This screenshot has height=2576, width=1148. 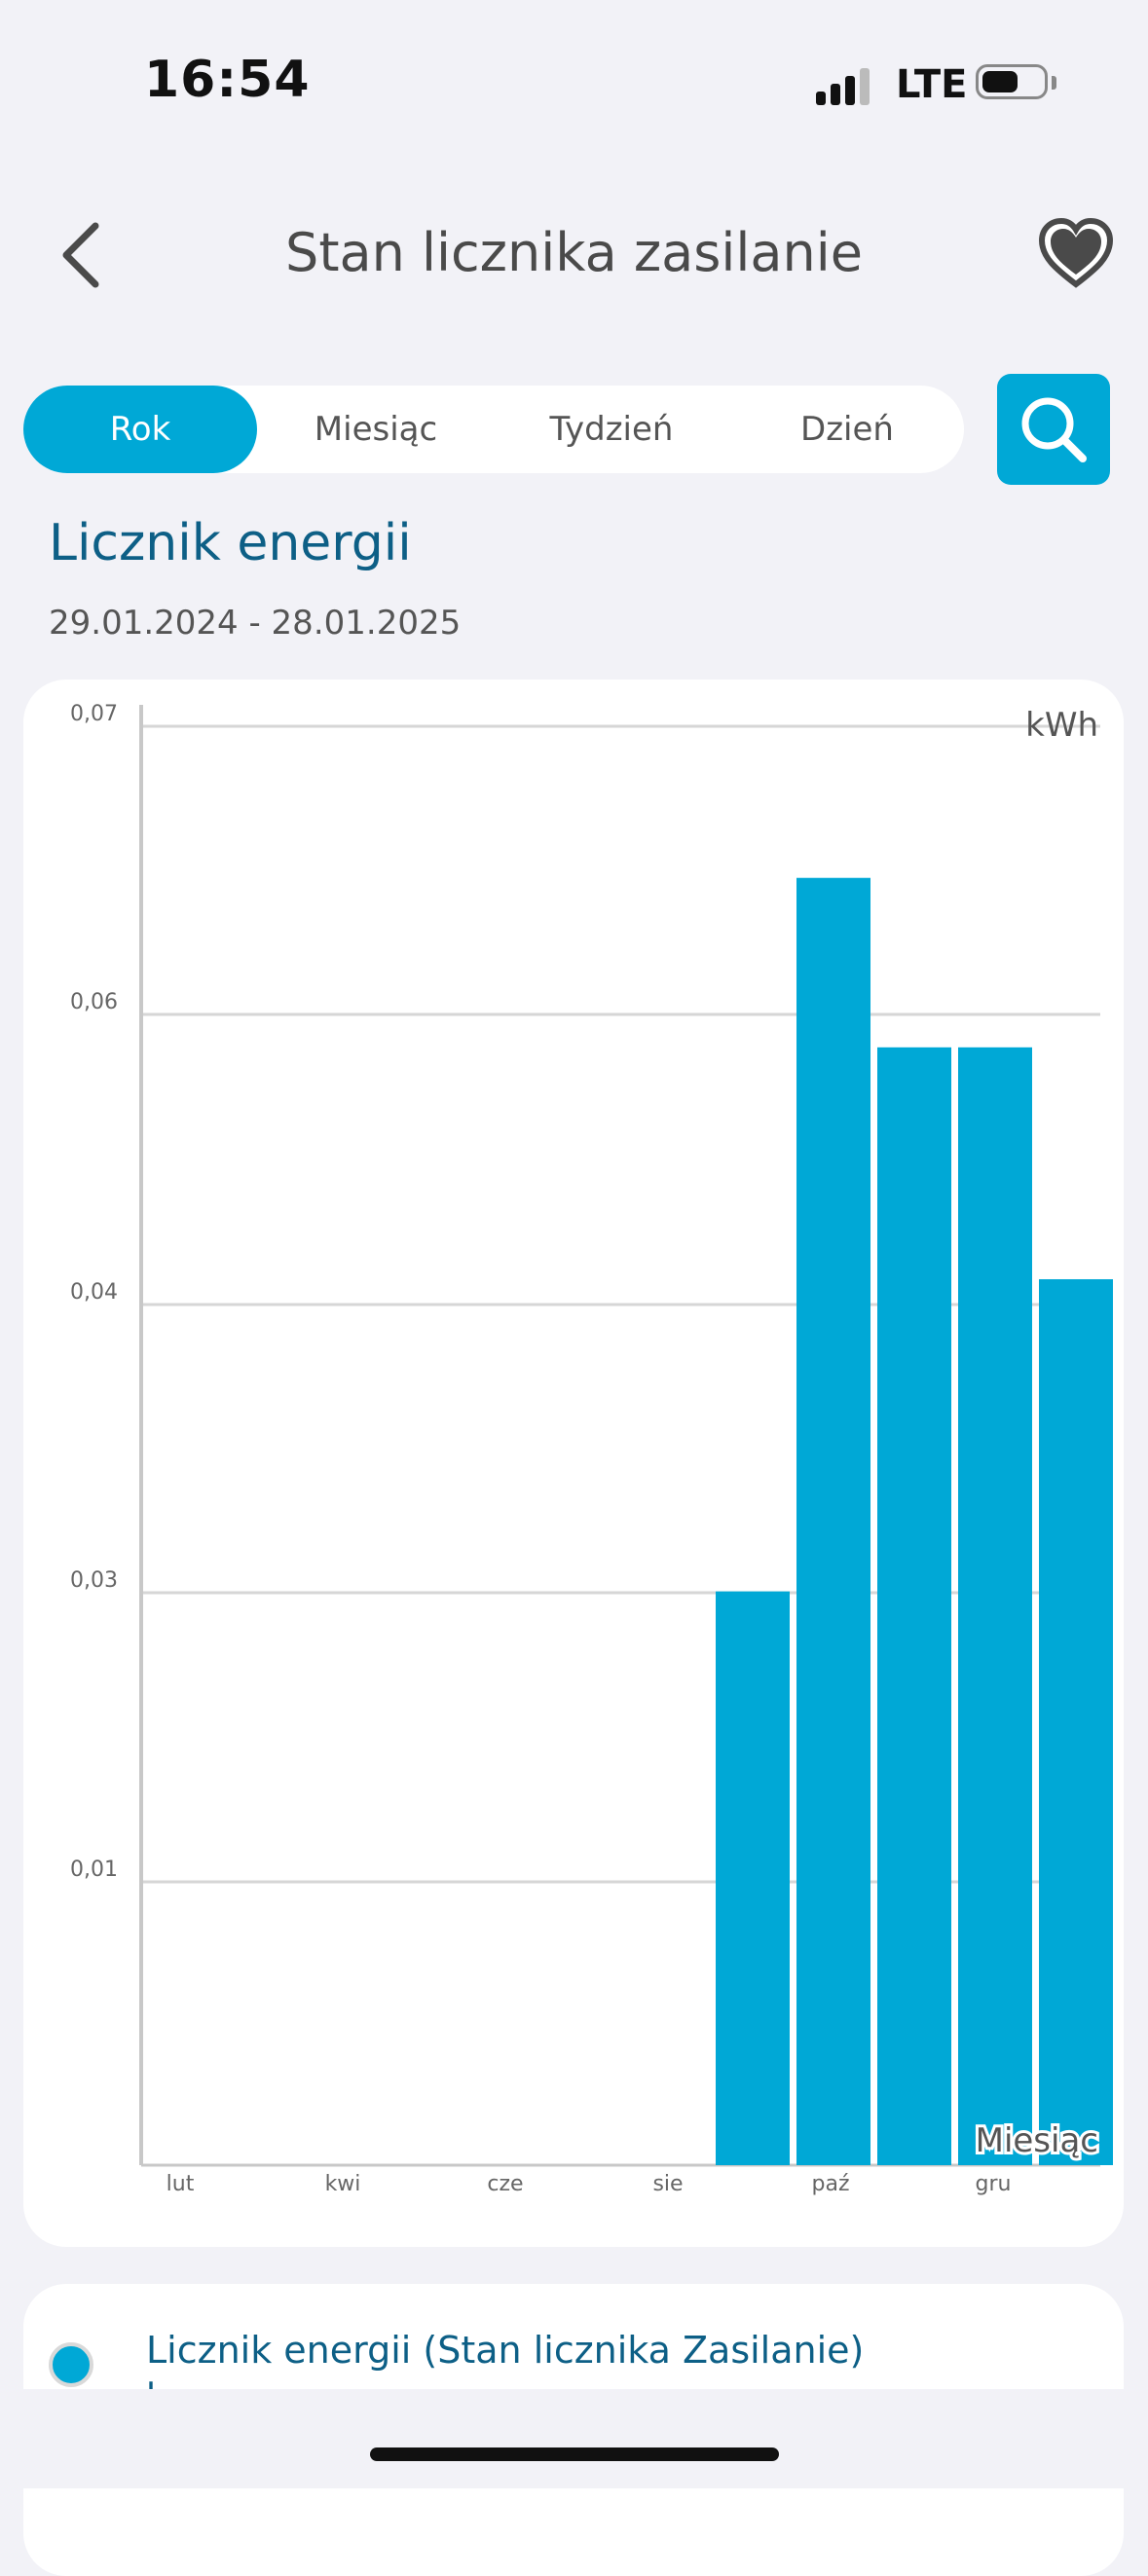 I want to click on search-button, so click(x=1054, y=429).